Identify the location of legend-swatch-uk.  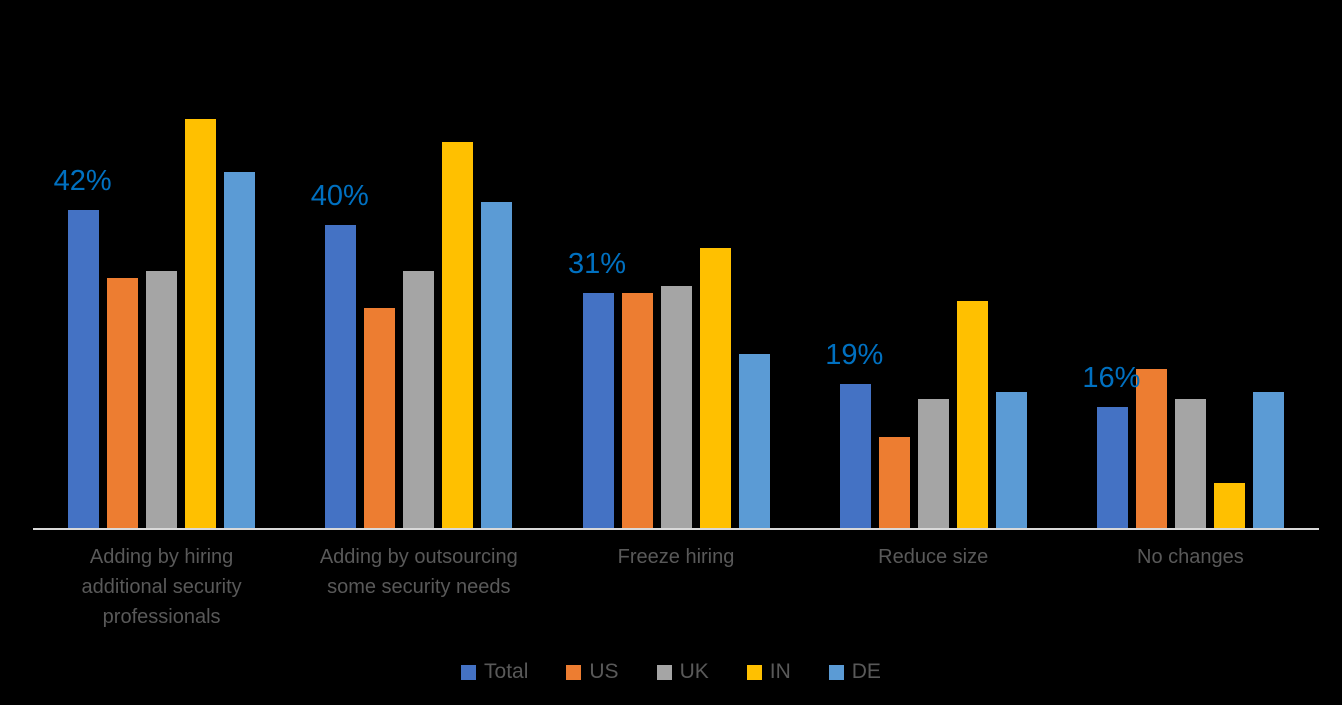
(664, 672).